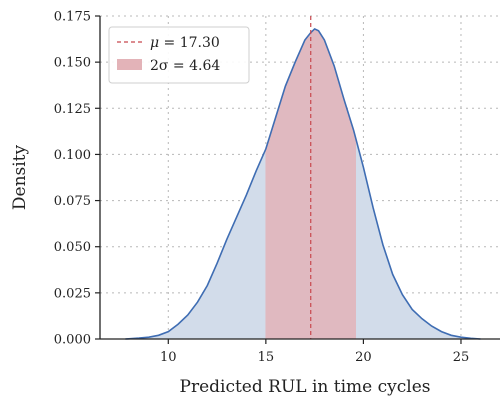 This screenshot has height=398, width=500. I want to click on y-tick-label-2: 0.050, so click(72, 247).